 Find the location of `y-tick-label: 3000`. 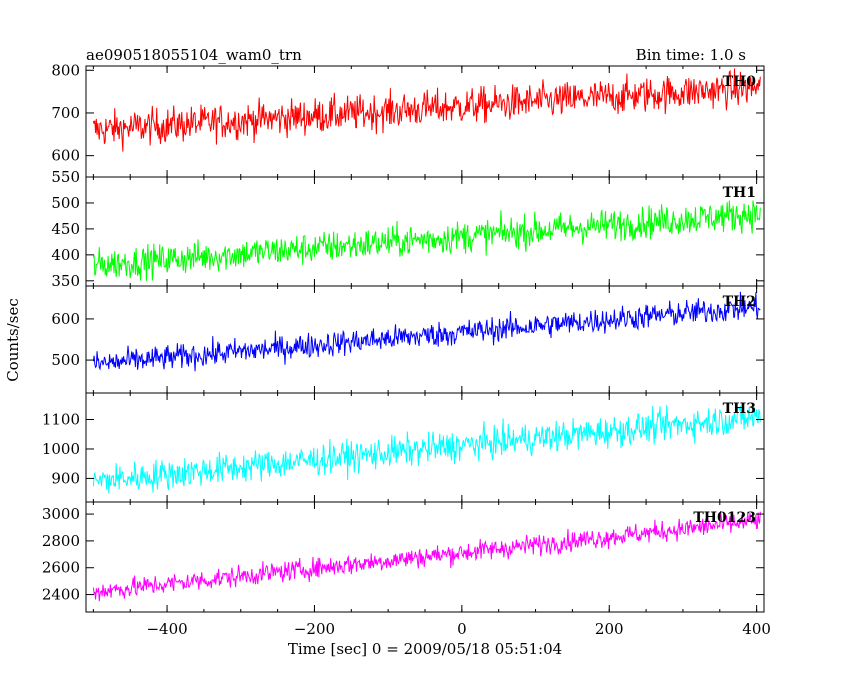

y-tick-label: 3000 is located at coordinates (61, 514).